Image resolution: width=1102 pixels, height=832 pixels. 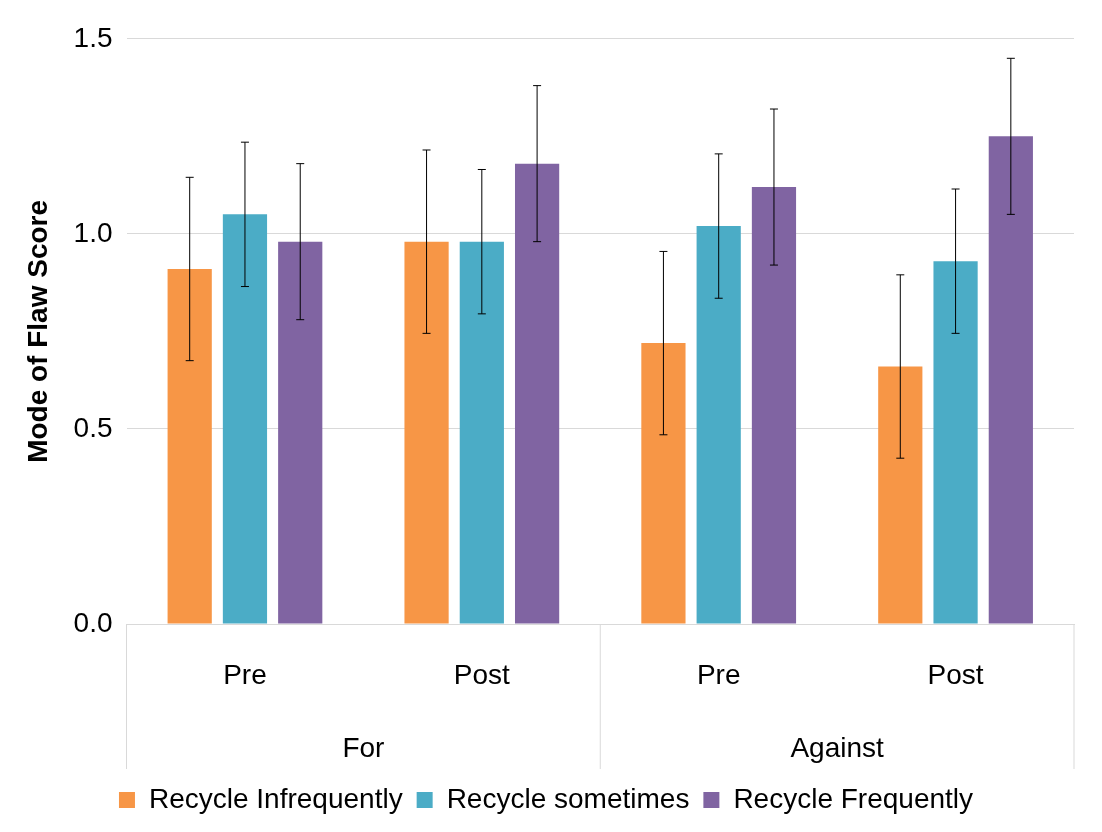 I want to click on y-axis-title: Mode of Flaw Score, so click(x=37, y=331).